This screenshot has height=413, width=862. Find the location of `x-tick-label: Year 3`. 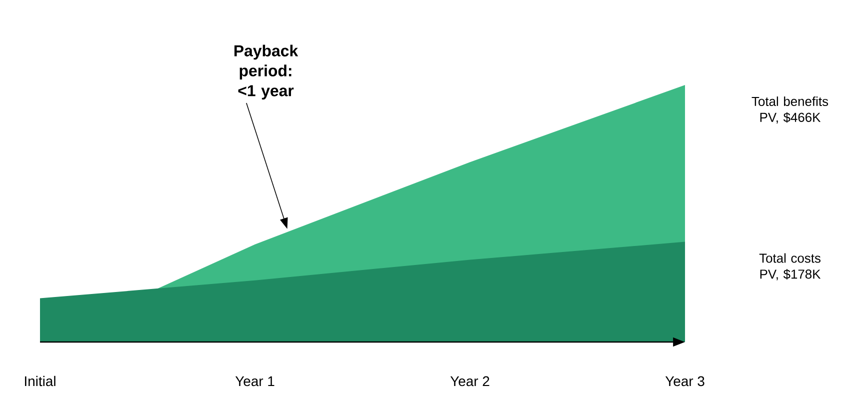

x-tick-label: Year 3 is located at coordinates (684, 381).